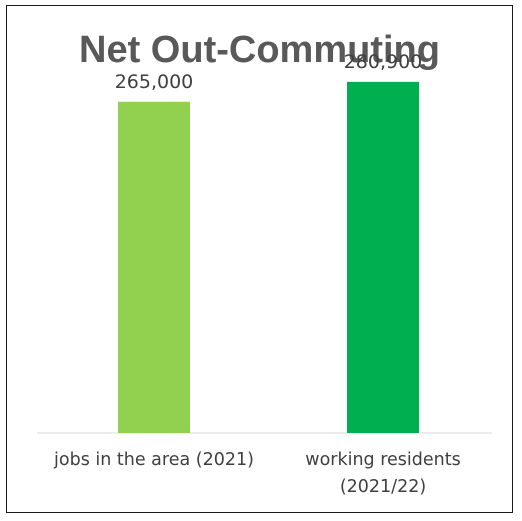 The width and height of the screenshot is (522, 521). I want to click on x-tick-label-1: jobs in the area (2021), so click(153, 460).